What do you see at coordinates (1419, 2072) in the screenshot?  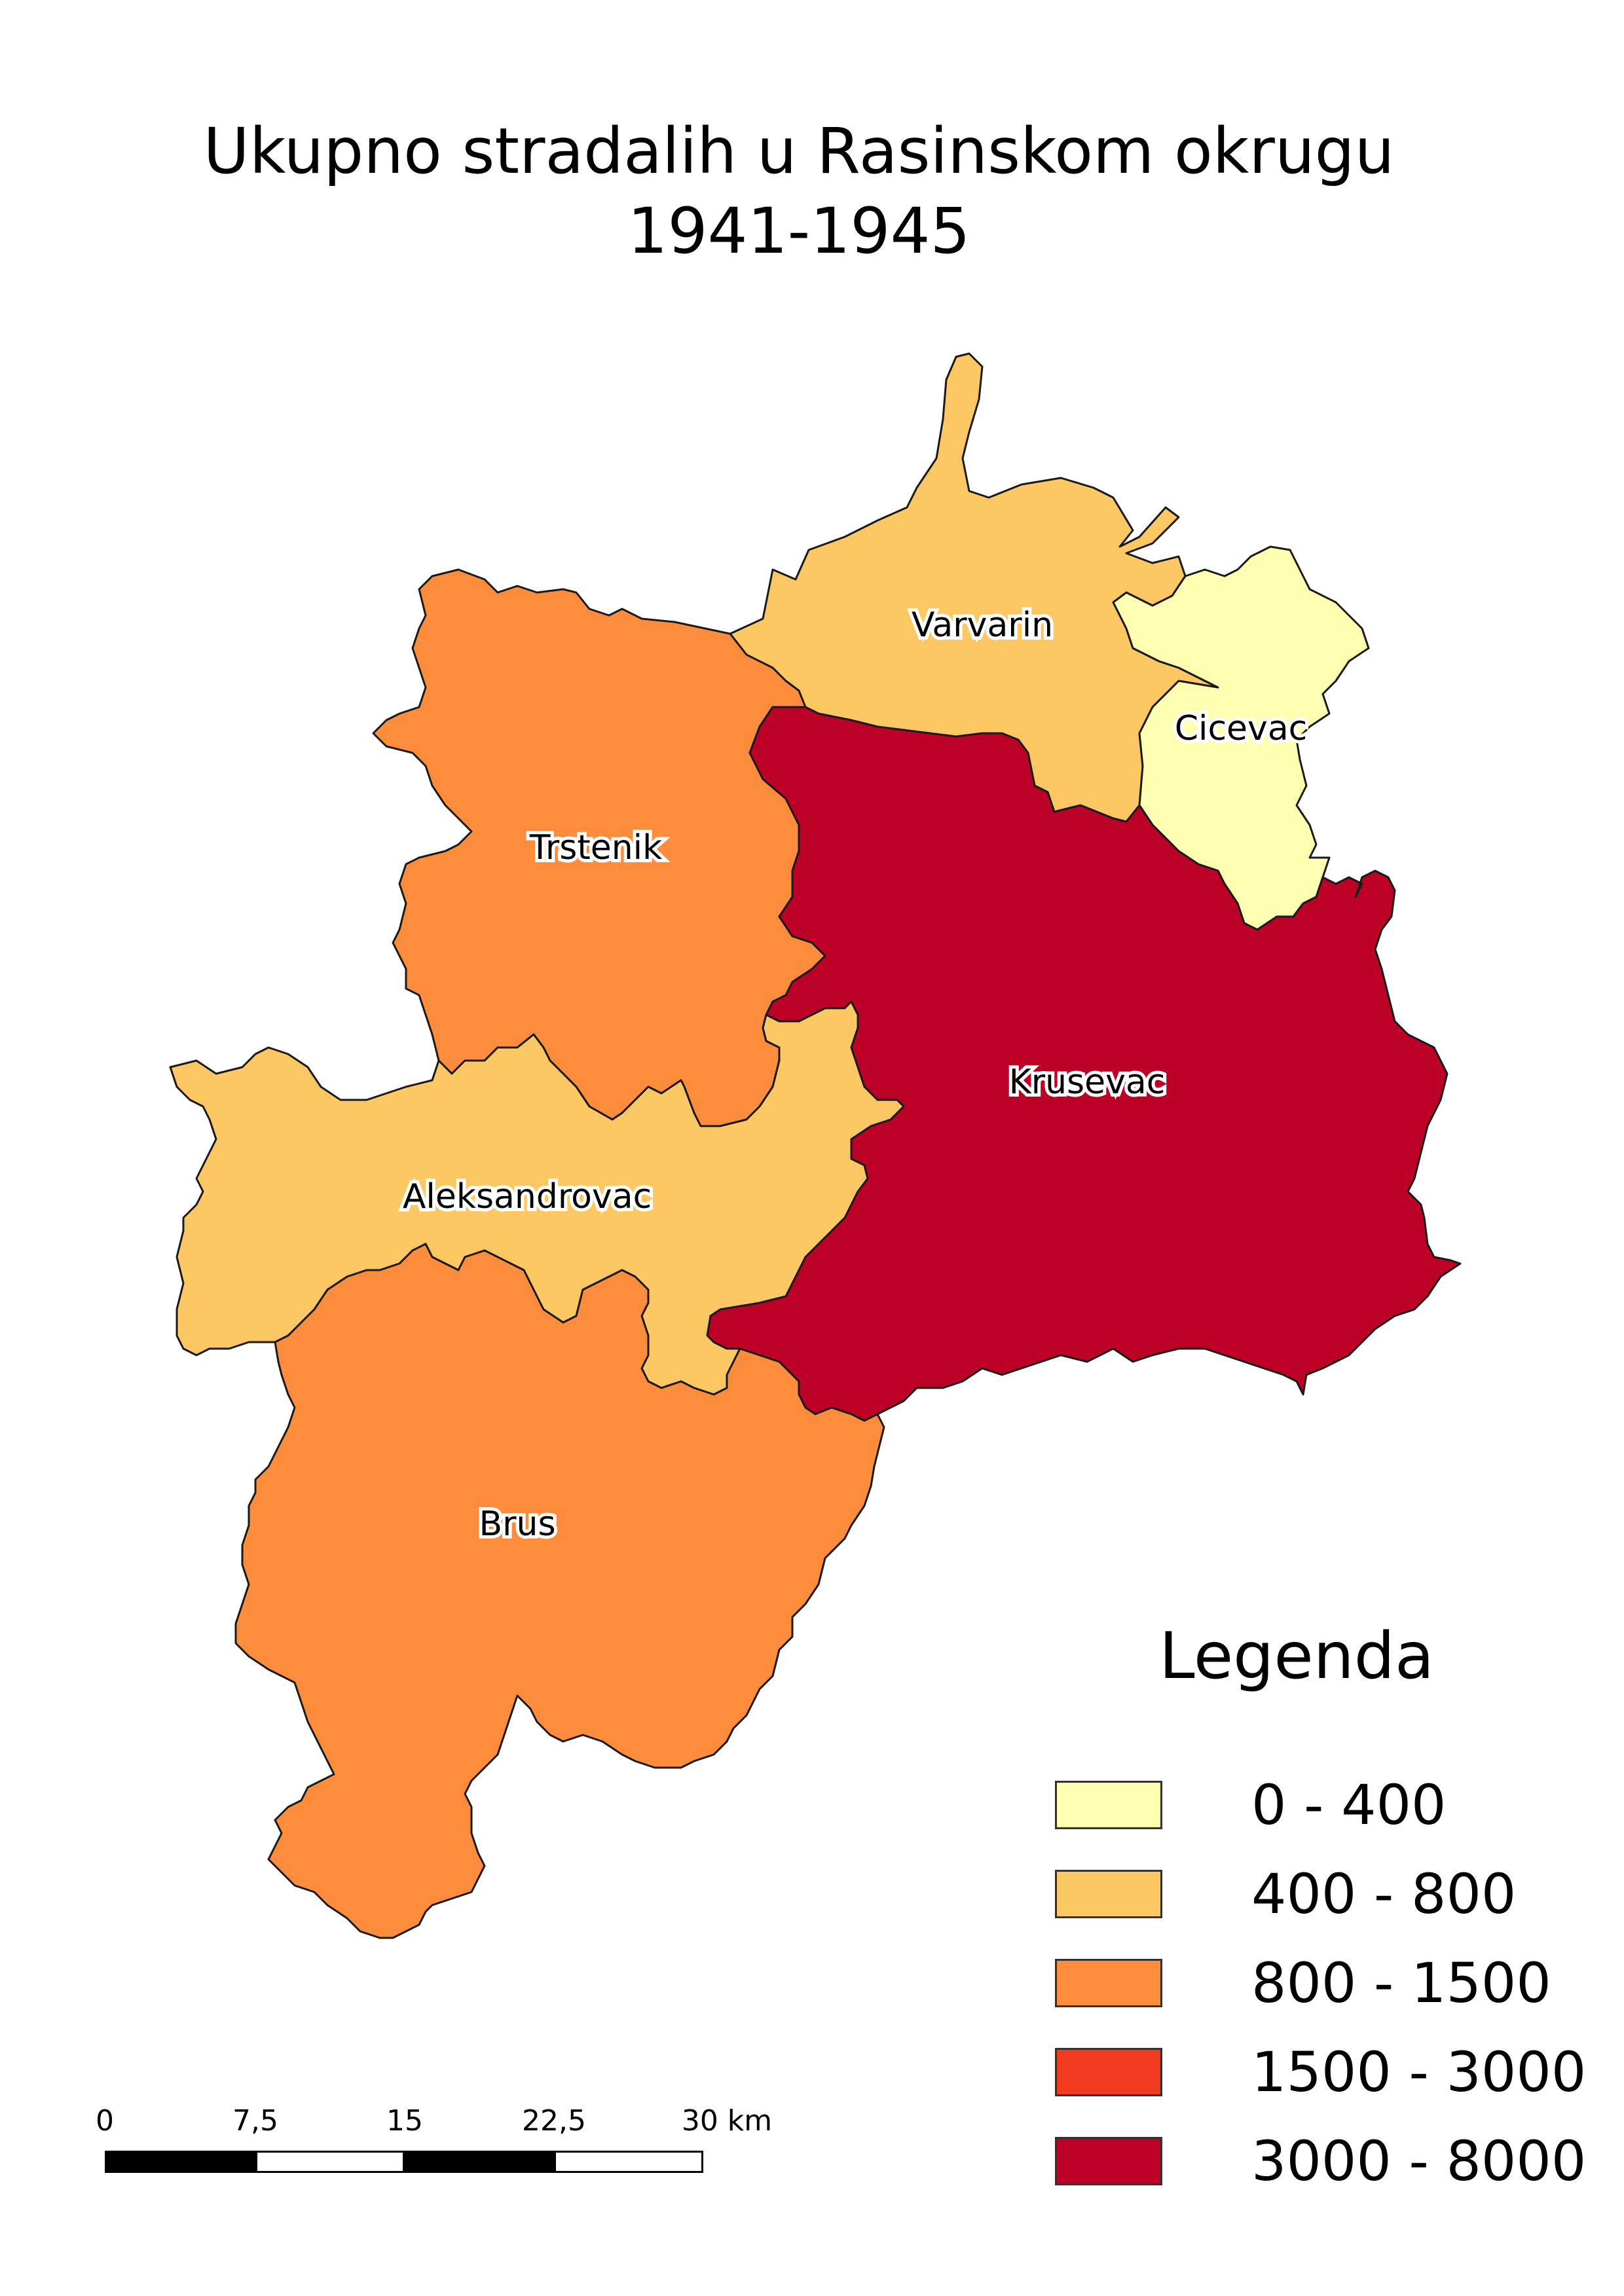 I see `legend-label: 1500 - 3000` at bounding box center [1419, 2072].